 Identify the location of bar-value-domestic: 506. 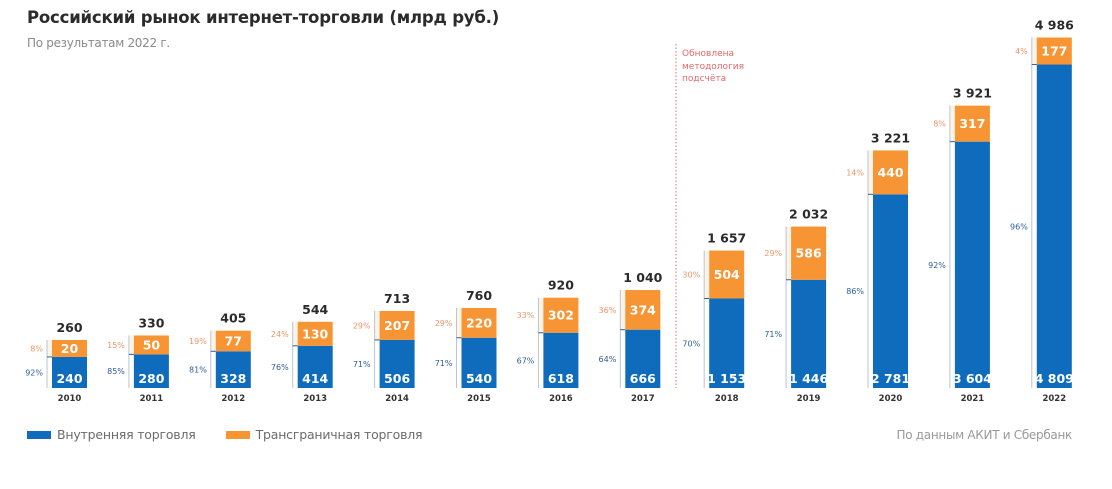
(397, 378).